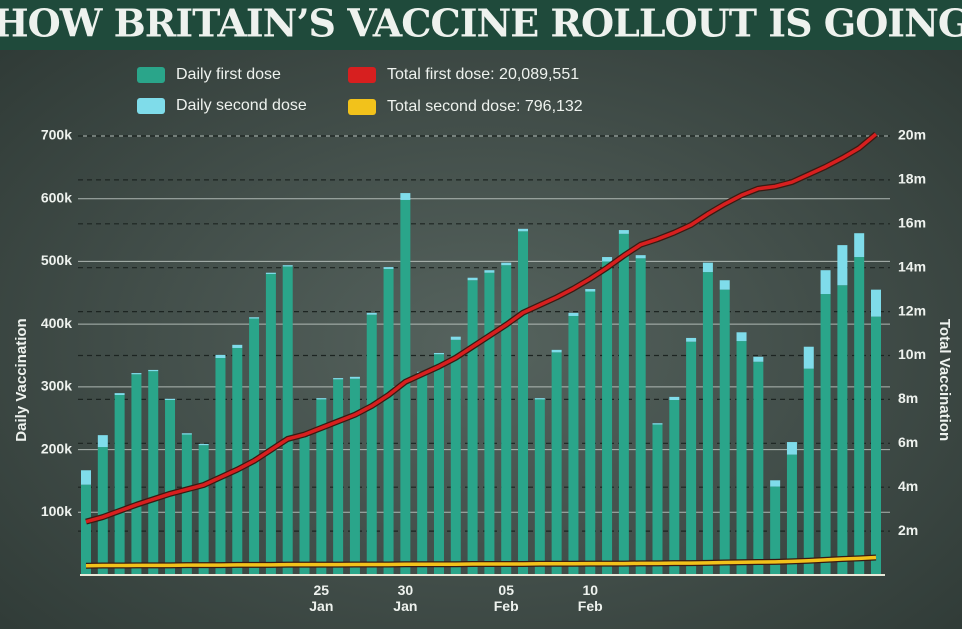  What do you see at coordinates (590, 598) in the screenshot?
I see `x-tick-label: 10 Feb` at bounding box center [590, 598].